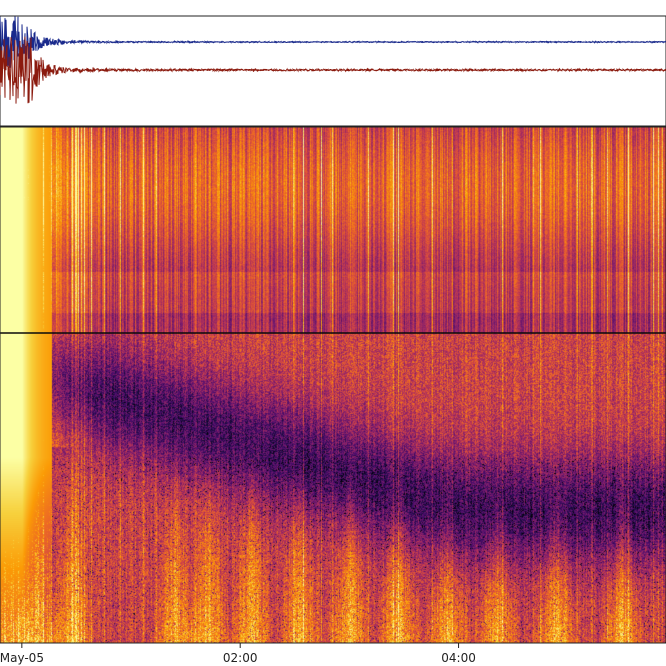 This screenshot has height=666, width=666. Describe the element at coordinates (22, 658) in the screenshot. I see `x-tick-label: May-05` at that location.